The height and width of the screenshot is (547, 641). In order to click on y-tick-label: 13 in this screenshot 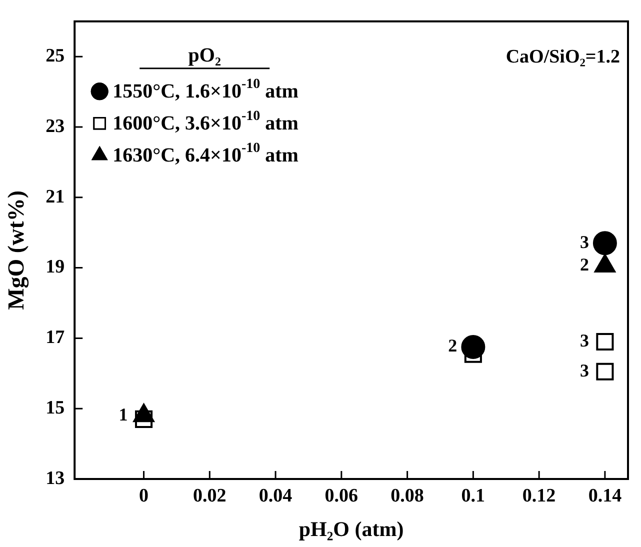, I will do `click(55, 478)`.